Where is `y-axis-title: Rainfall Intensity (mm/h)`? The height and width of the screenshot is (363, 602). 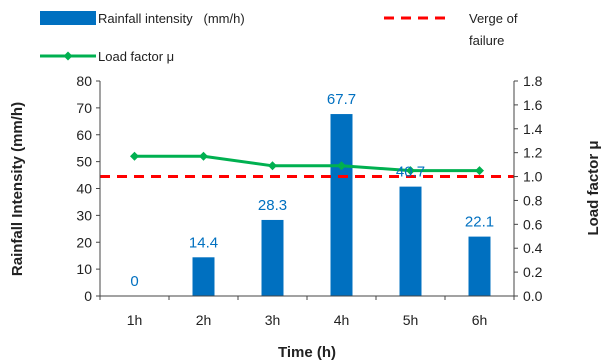 y-axis-title: Rainfall Intensity (mm/h) is located at coordinates (17, 189).